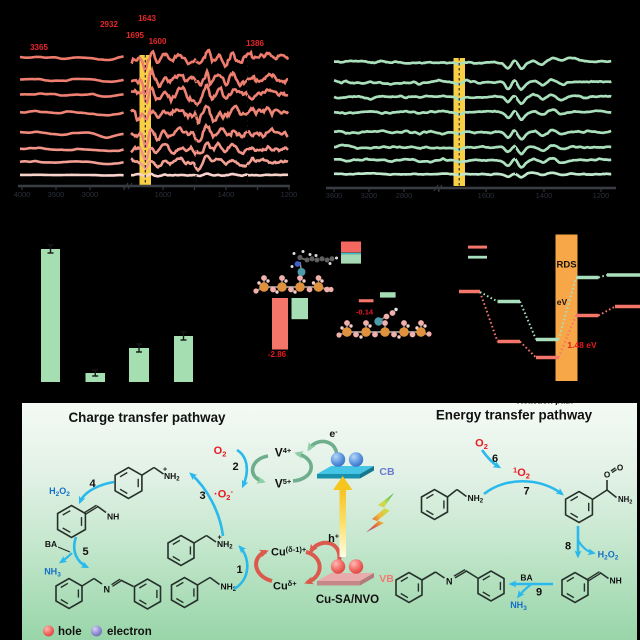  Describe the element at coordinates (386, 579) in the screenshot. I see `svg-text: VB` at that location.